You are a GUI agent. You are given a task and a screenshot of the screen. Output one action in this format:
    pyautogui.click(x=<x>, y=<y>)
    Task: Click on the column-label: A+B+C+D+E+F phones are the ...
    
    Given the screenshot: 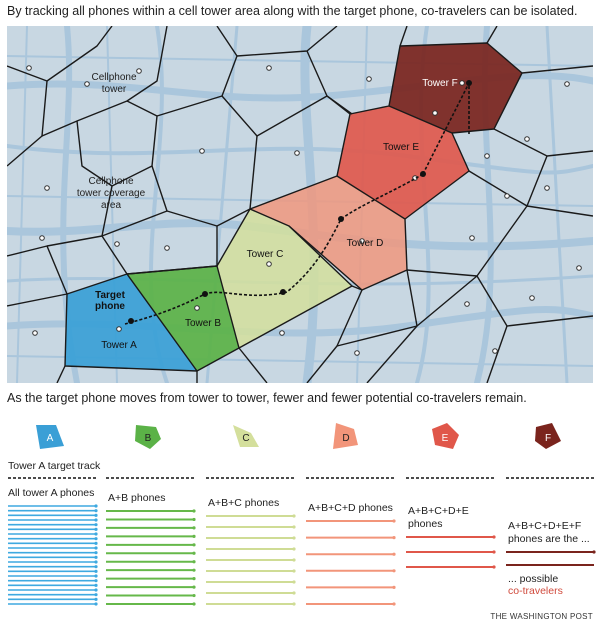 What is the action you would take?
    pyautogui.click(x=549, y=532)
    